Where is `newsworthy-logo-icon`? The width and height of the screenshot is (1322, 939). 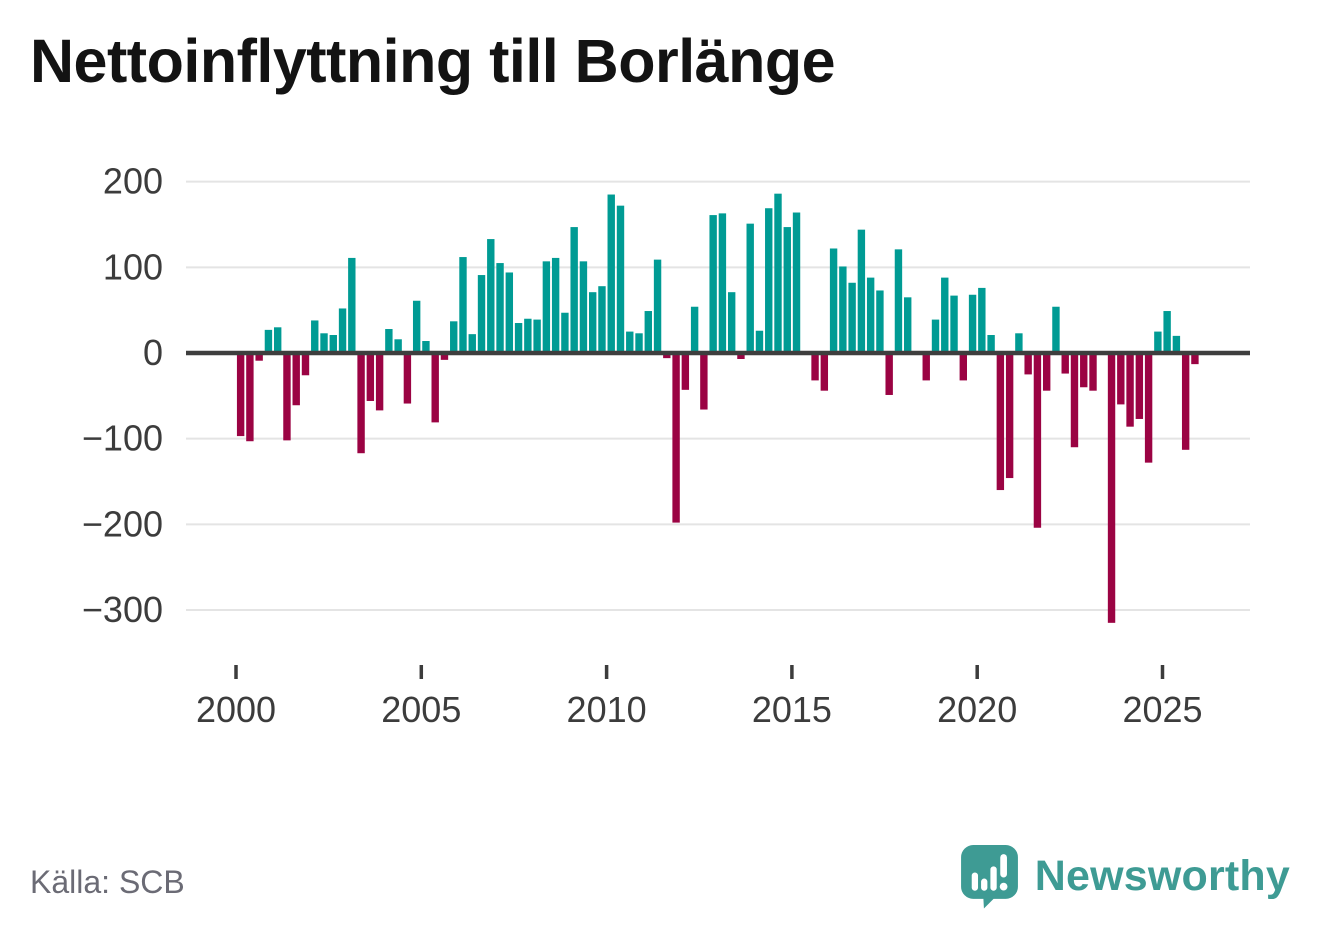
newsworthy-logo-icon is located at coordinates (989, 877).